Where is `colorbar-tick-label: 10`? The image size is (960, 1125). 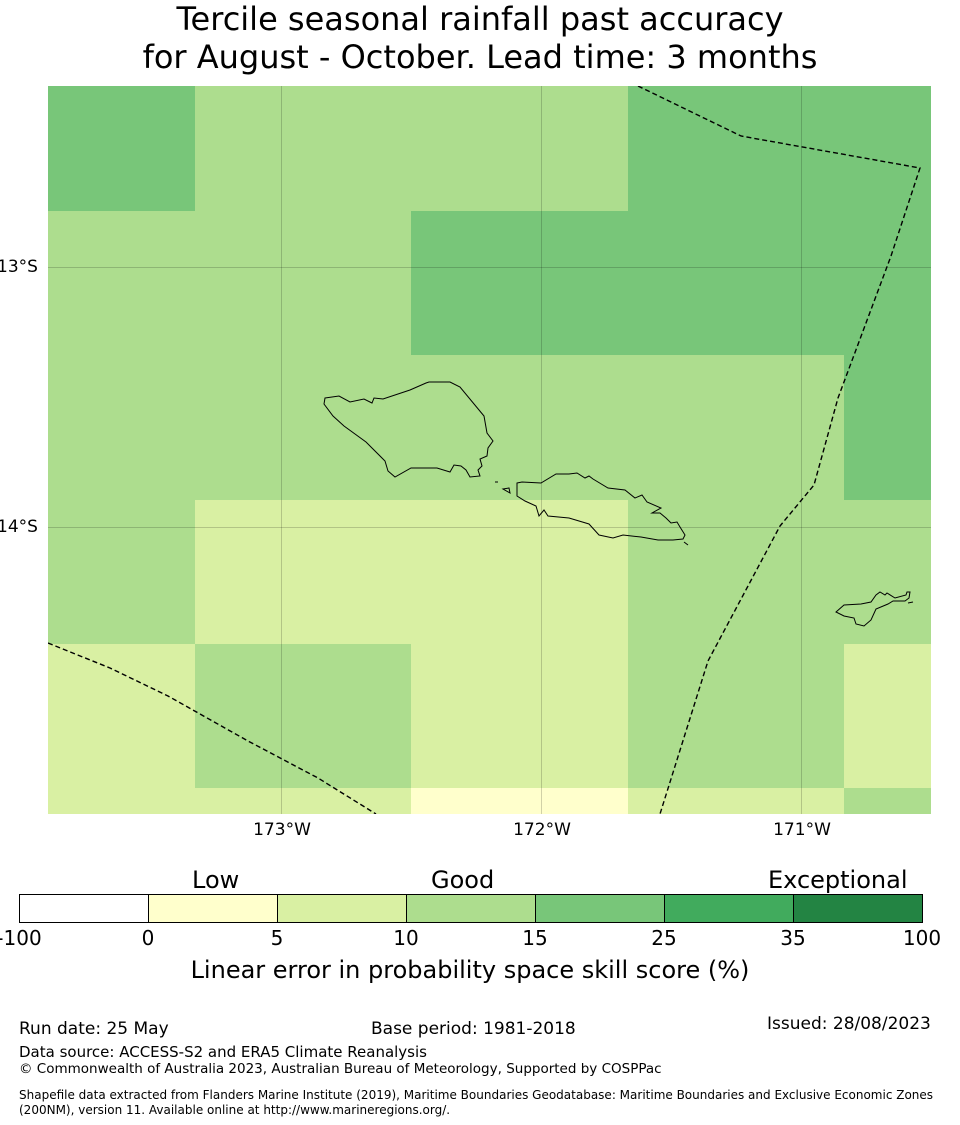 colorbar-tick-label: 10 is located at coordinates (406, 938).